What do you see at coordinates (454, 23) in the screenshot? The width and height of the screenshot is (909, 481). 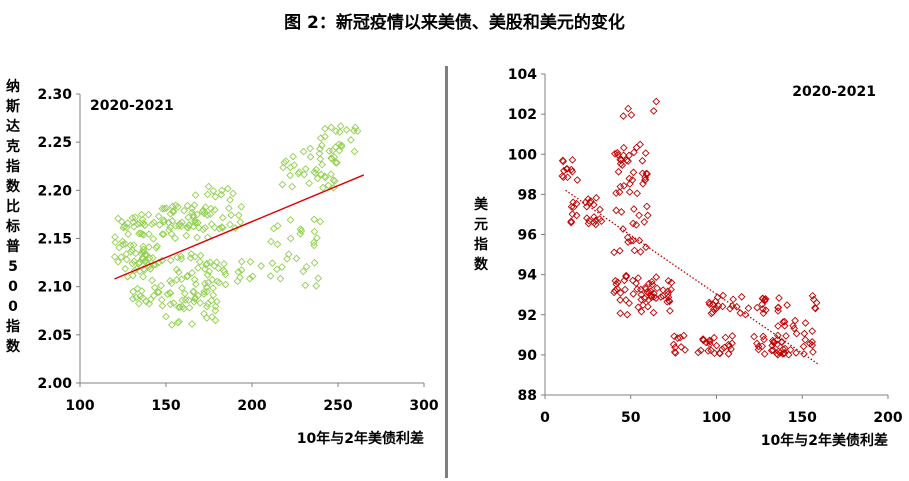 I see `figure-title: 图 2：新冠疫情以来美债、美股和美元的变化` at bounding box center [454, 23].